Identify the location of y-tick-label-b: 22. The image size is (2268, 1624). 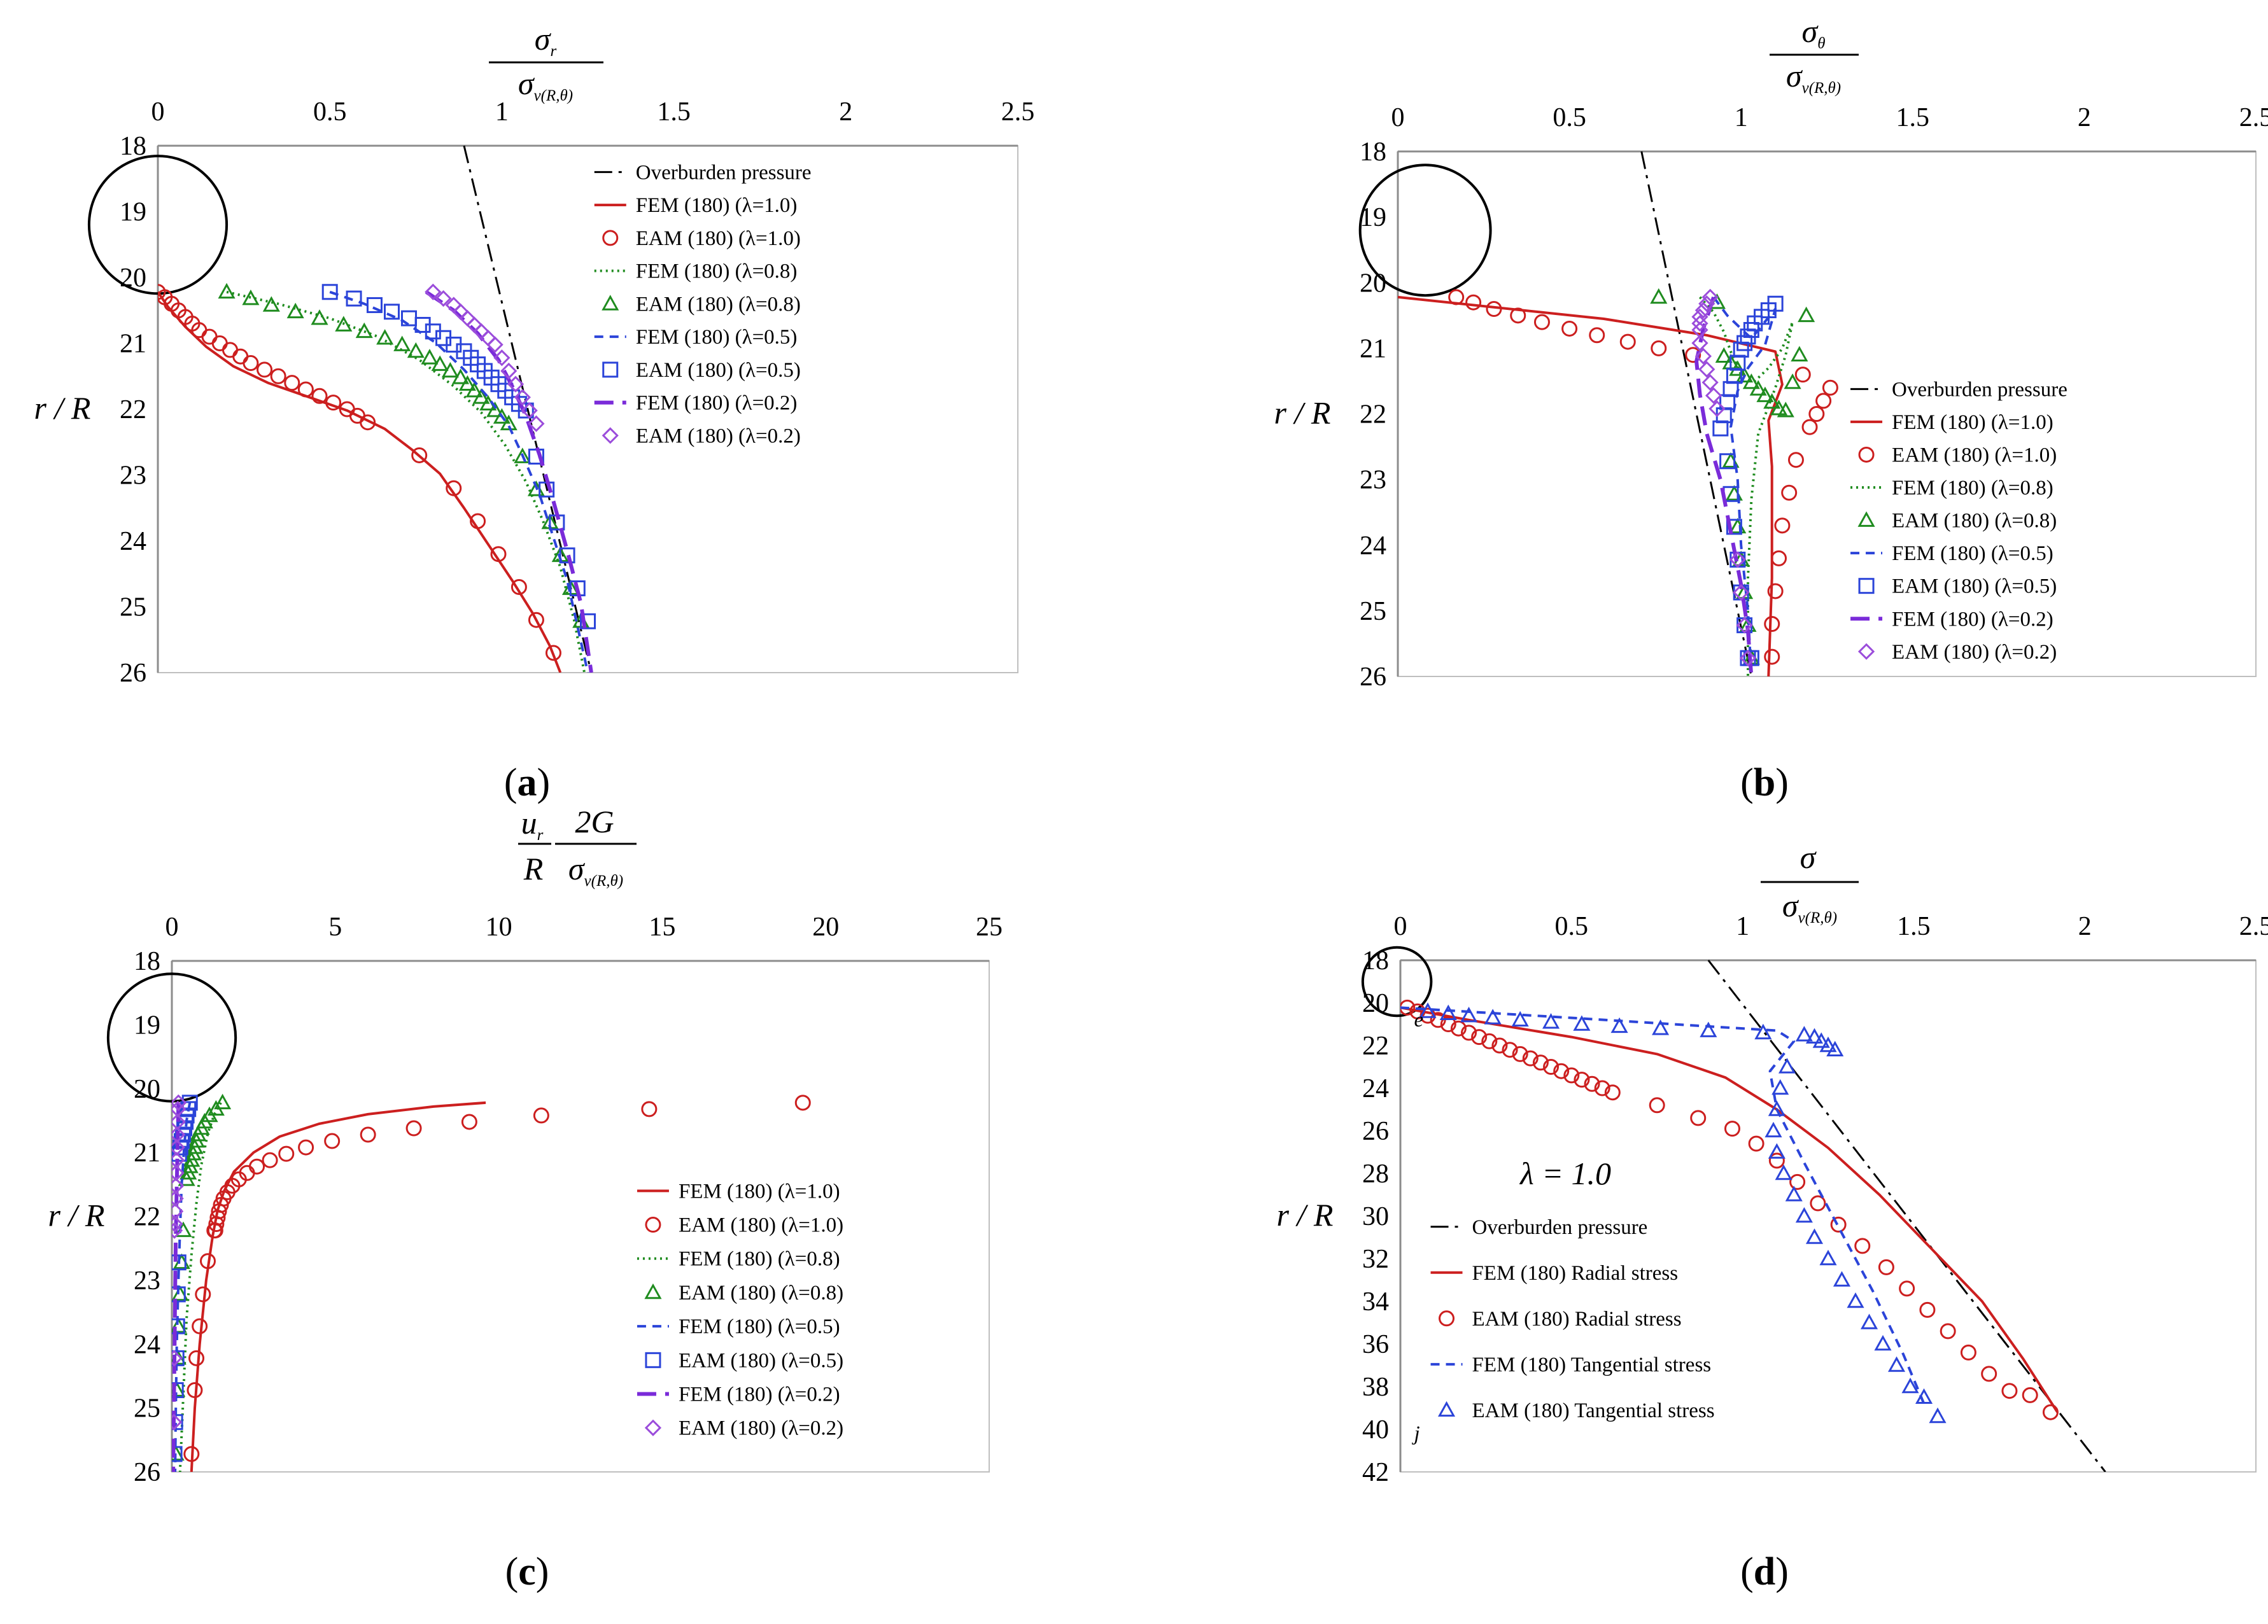
(1373, 415).